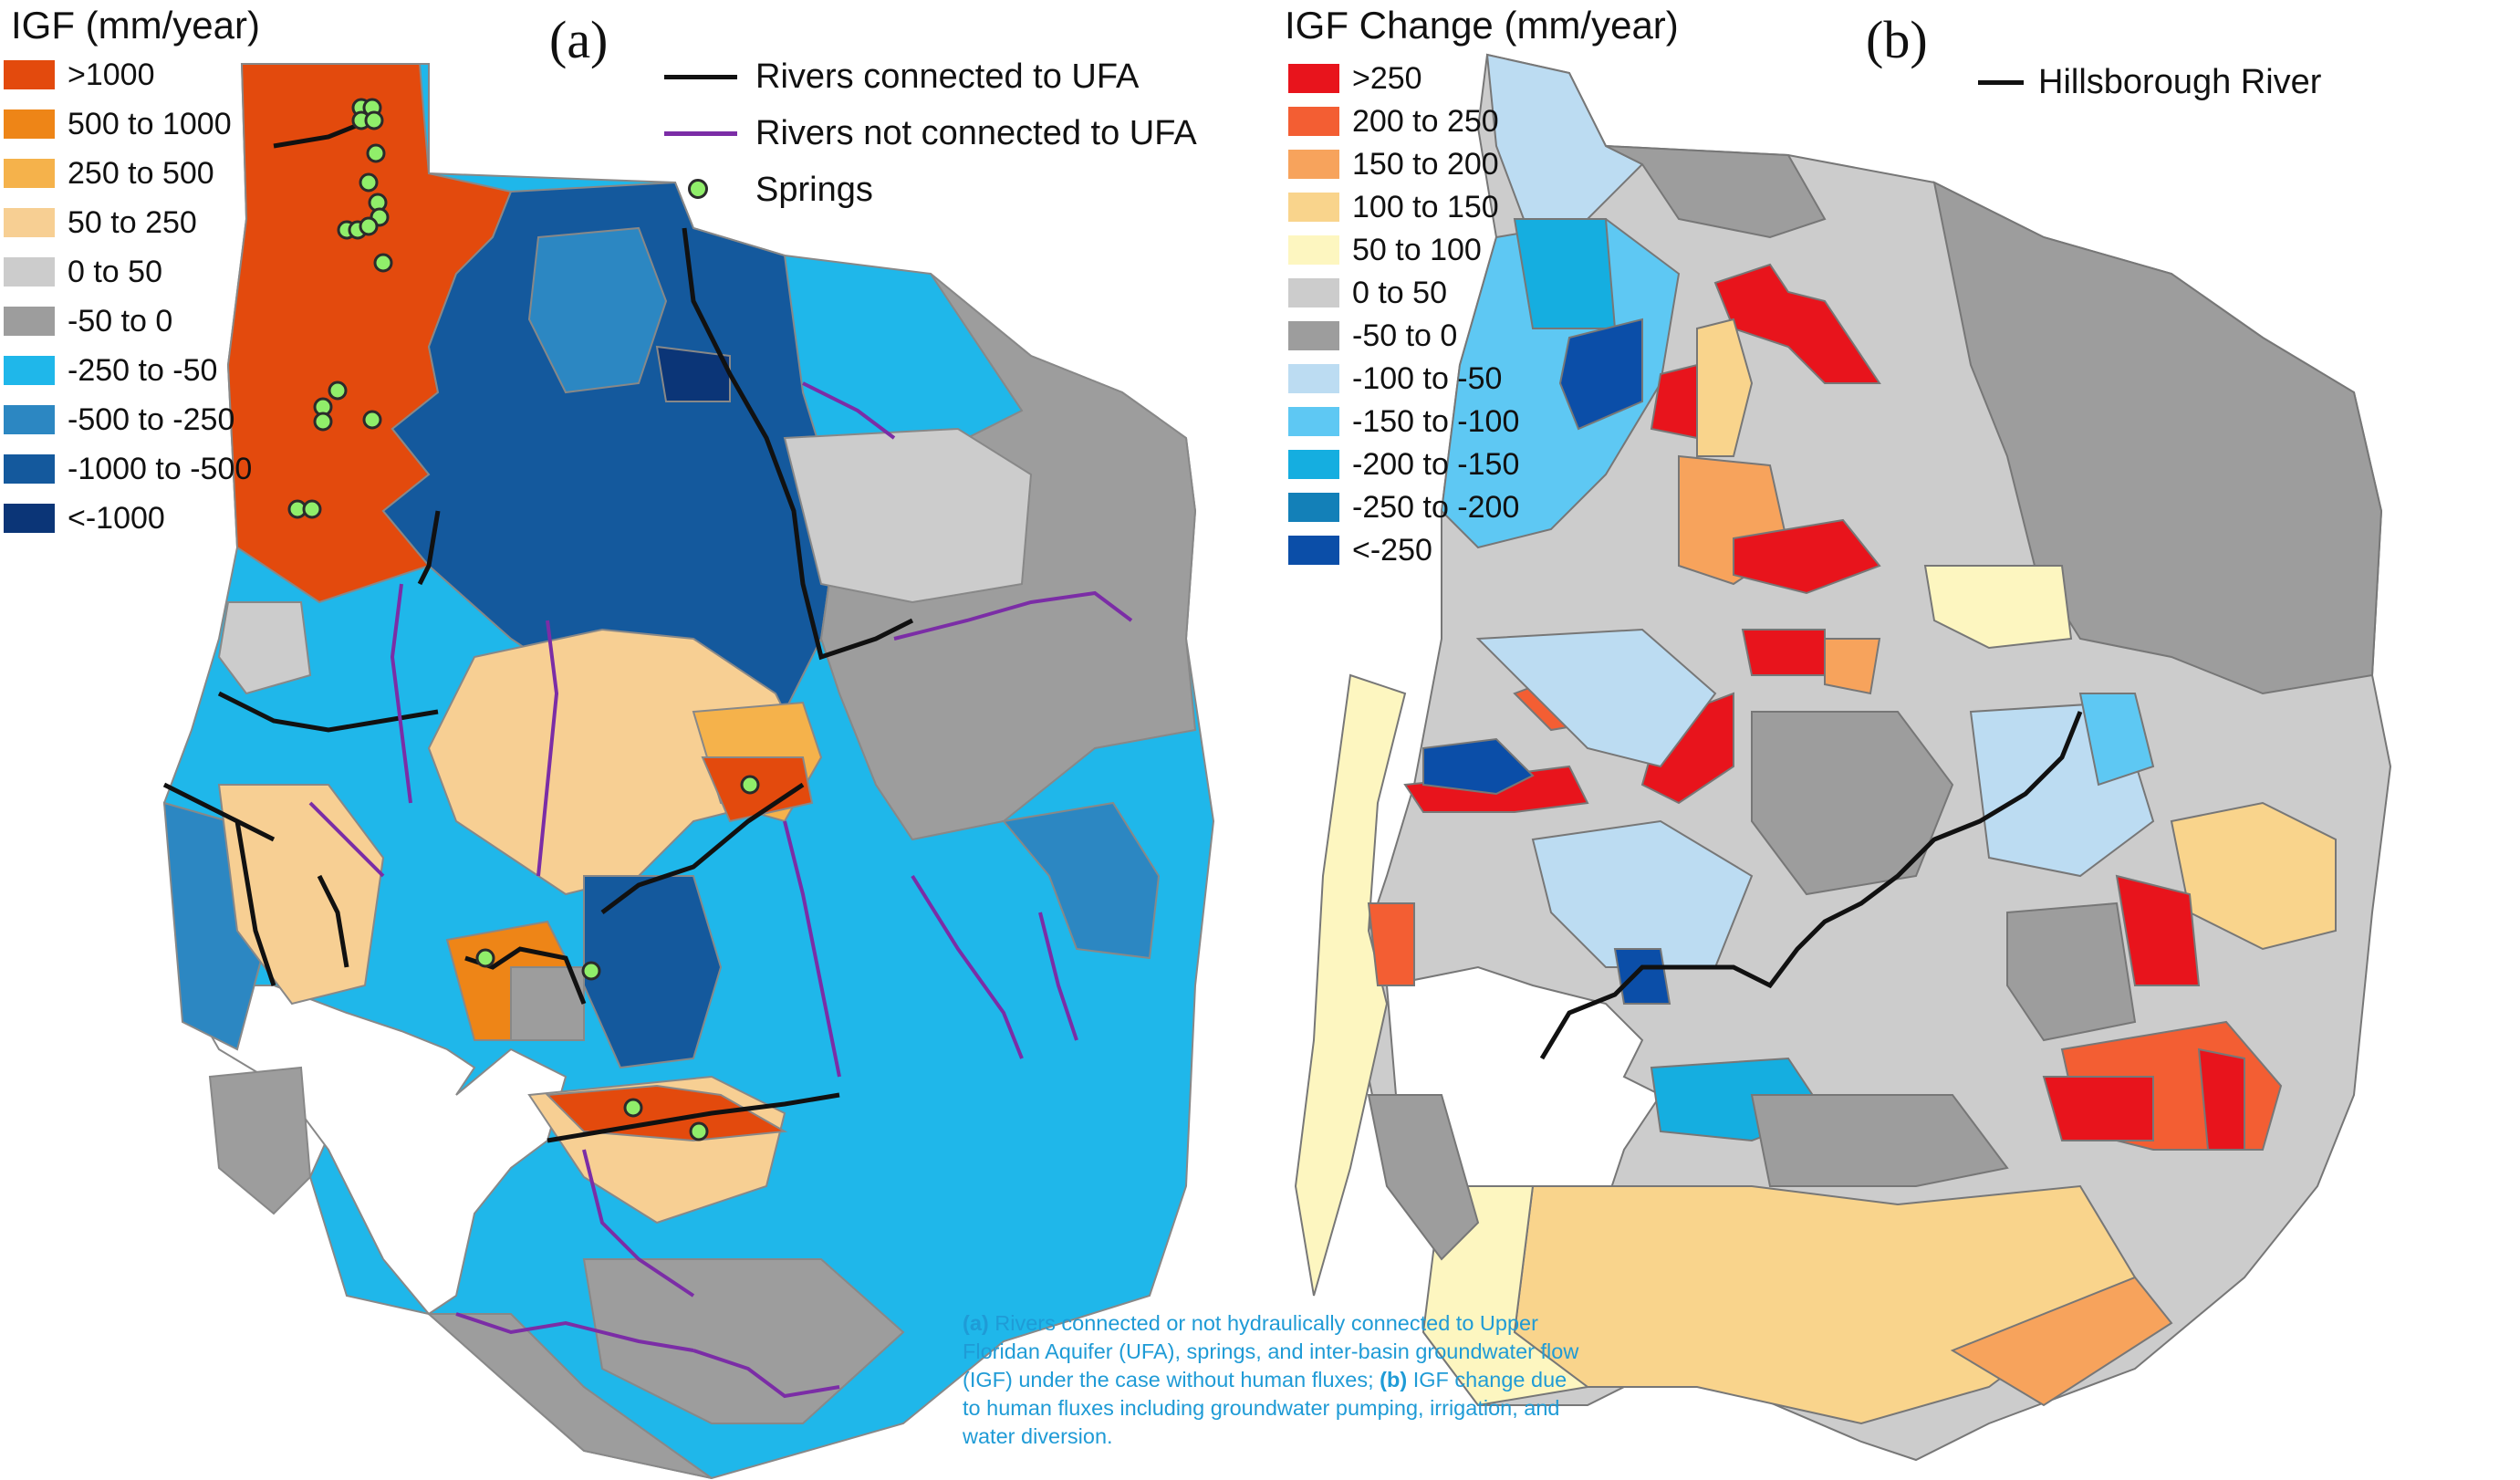 This screenshot has height=1480, width=2520. What do you see at coordinates (141, 173) in the screenshot?
I see `legend-label: 250 to 500` at bounding box center [141, 173].